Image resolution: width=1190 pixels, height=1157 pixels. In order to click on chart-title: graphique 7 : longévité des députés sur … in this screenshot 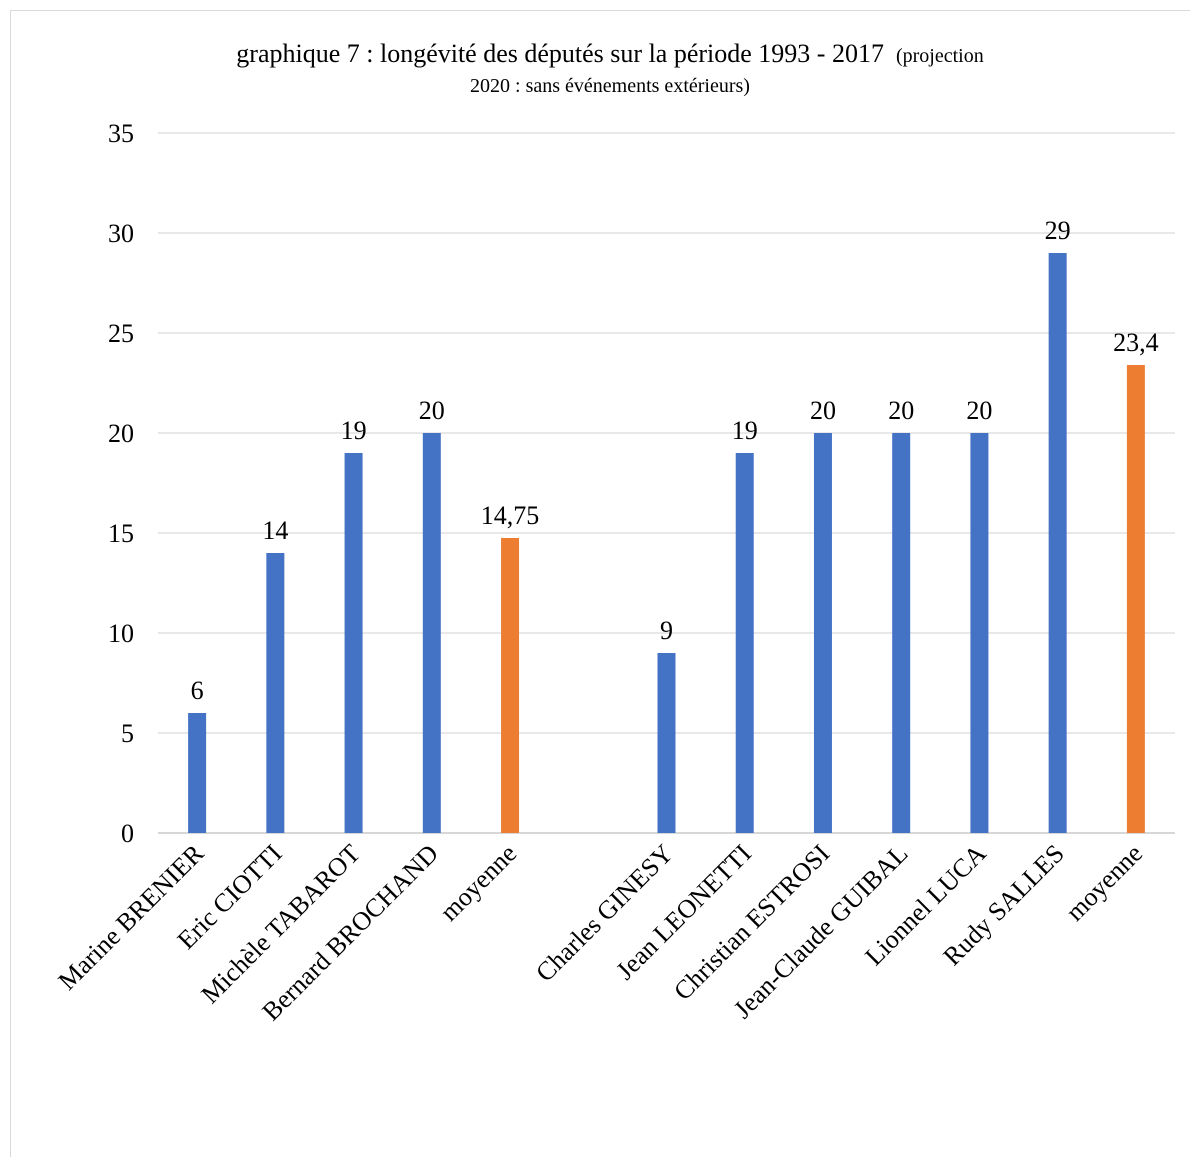, I will do `click(609, 53)`.